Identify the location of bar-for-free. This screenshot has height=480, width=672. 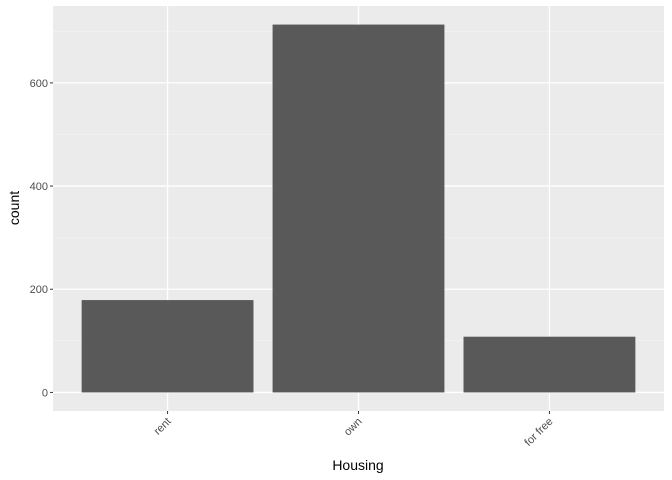
(549, 364).